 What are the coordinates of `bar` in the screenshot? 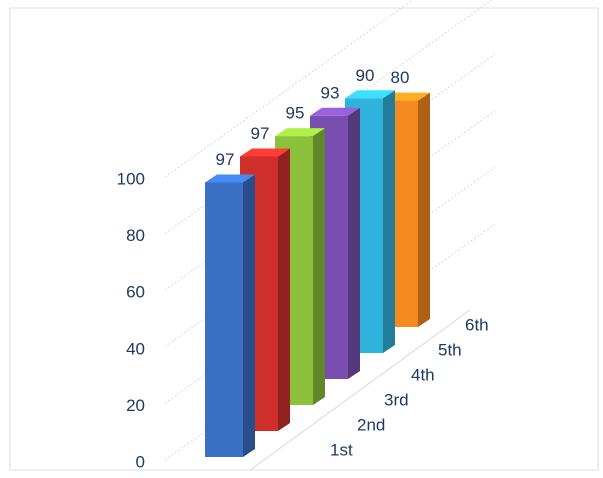 It's located at (224, 320).